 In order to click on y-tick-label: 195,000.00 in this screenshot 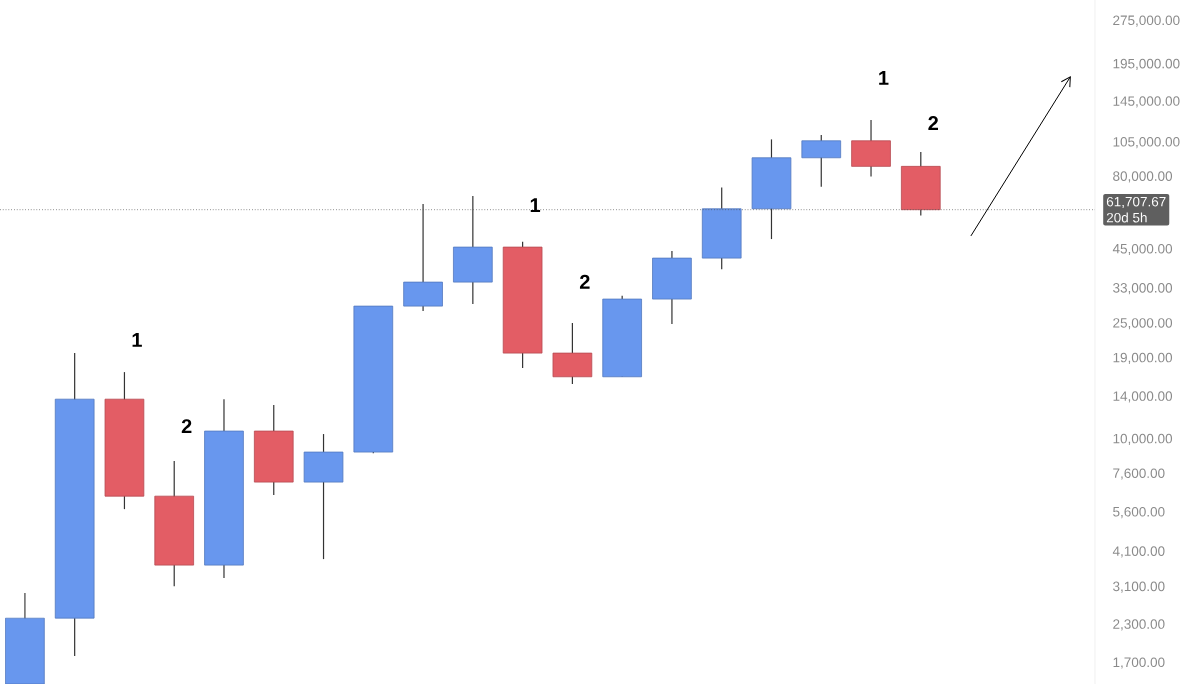, I will do `click(1146, 64)`.